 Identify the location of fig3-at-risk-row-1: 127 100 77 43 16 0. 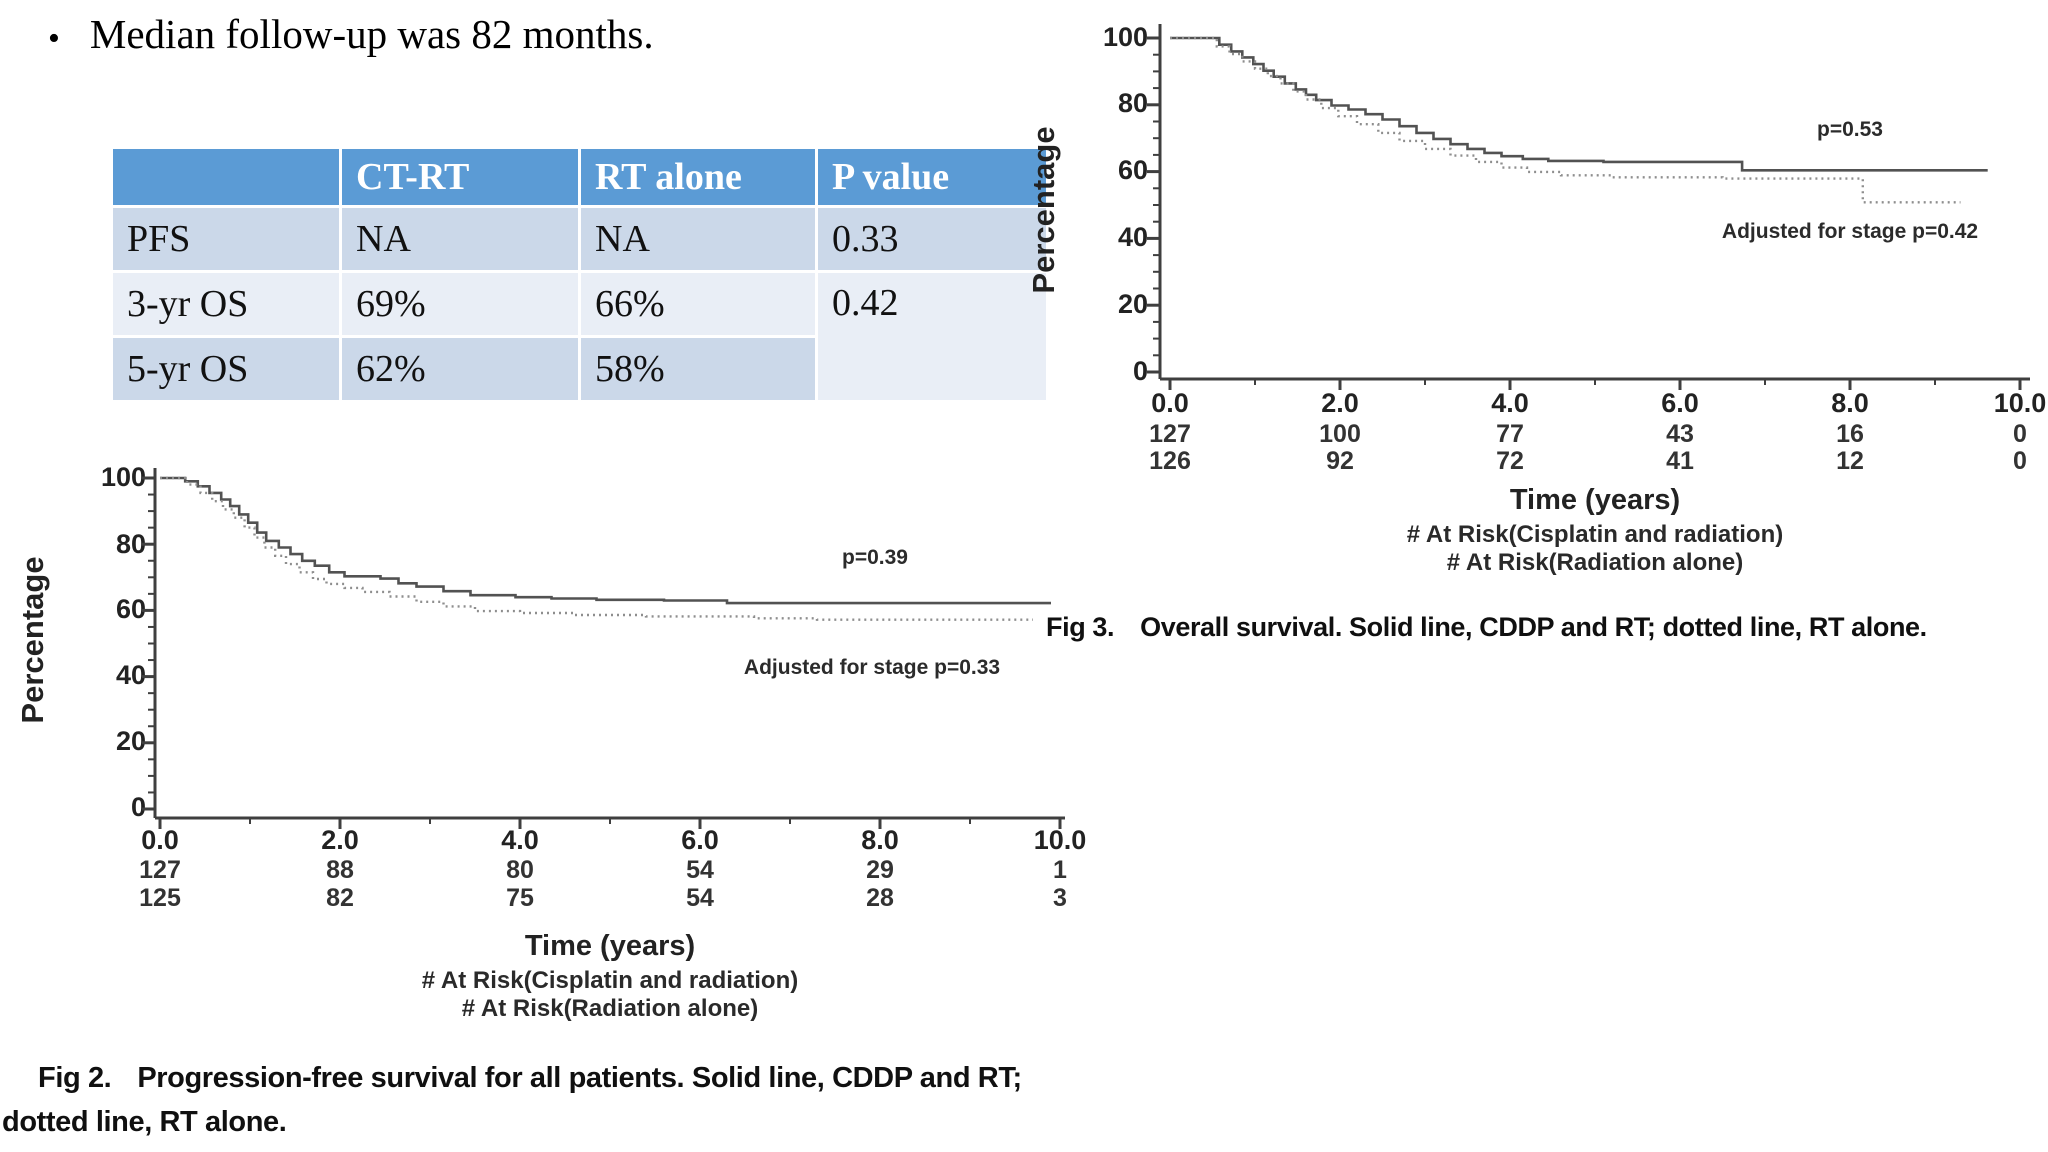
(1586, 434).